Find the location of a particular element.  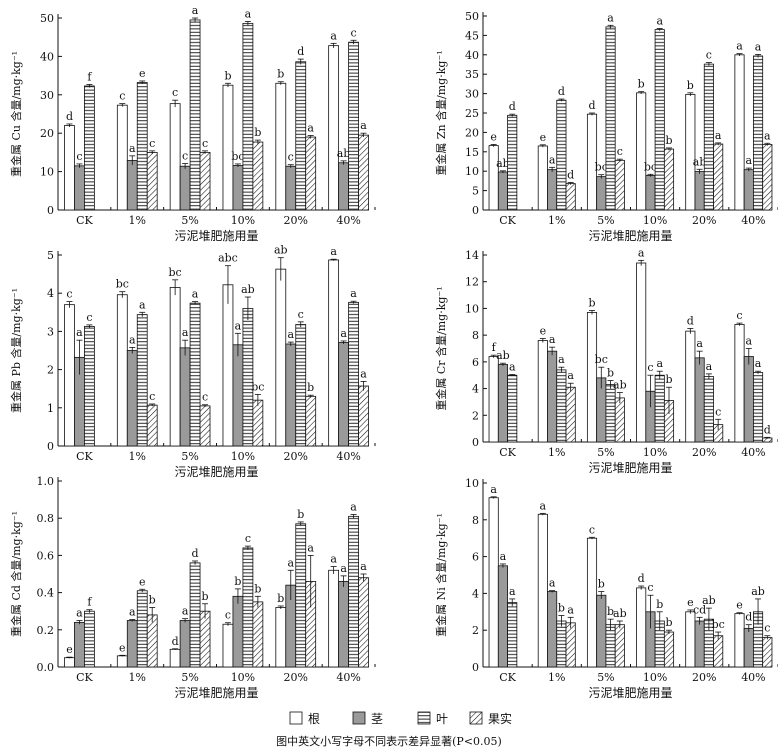

y-tick-label: 10 is located at coordinates (472, 483).